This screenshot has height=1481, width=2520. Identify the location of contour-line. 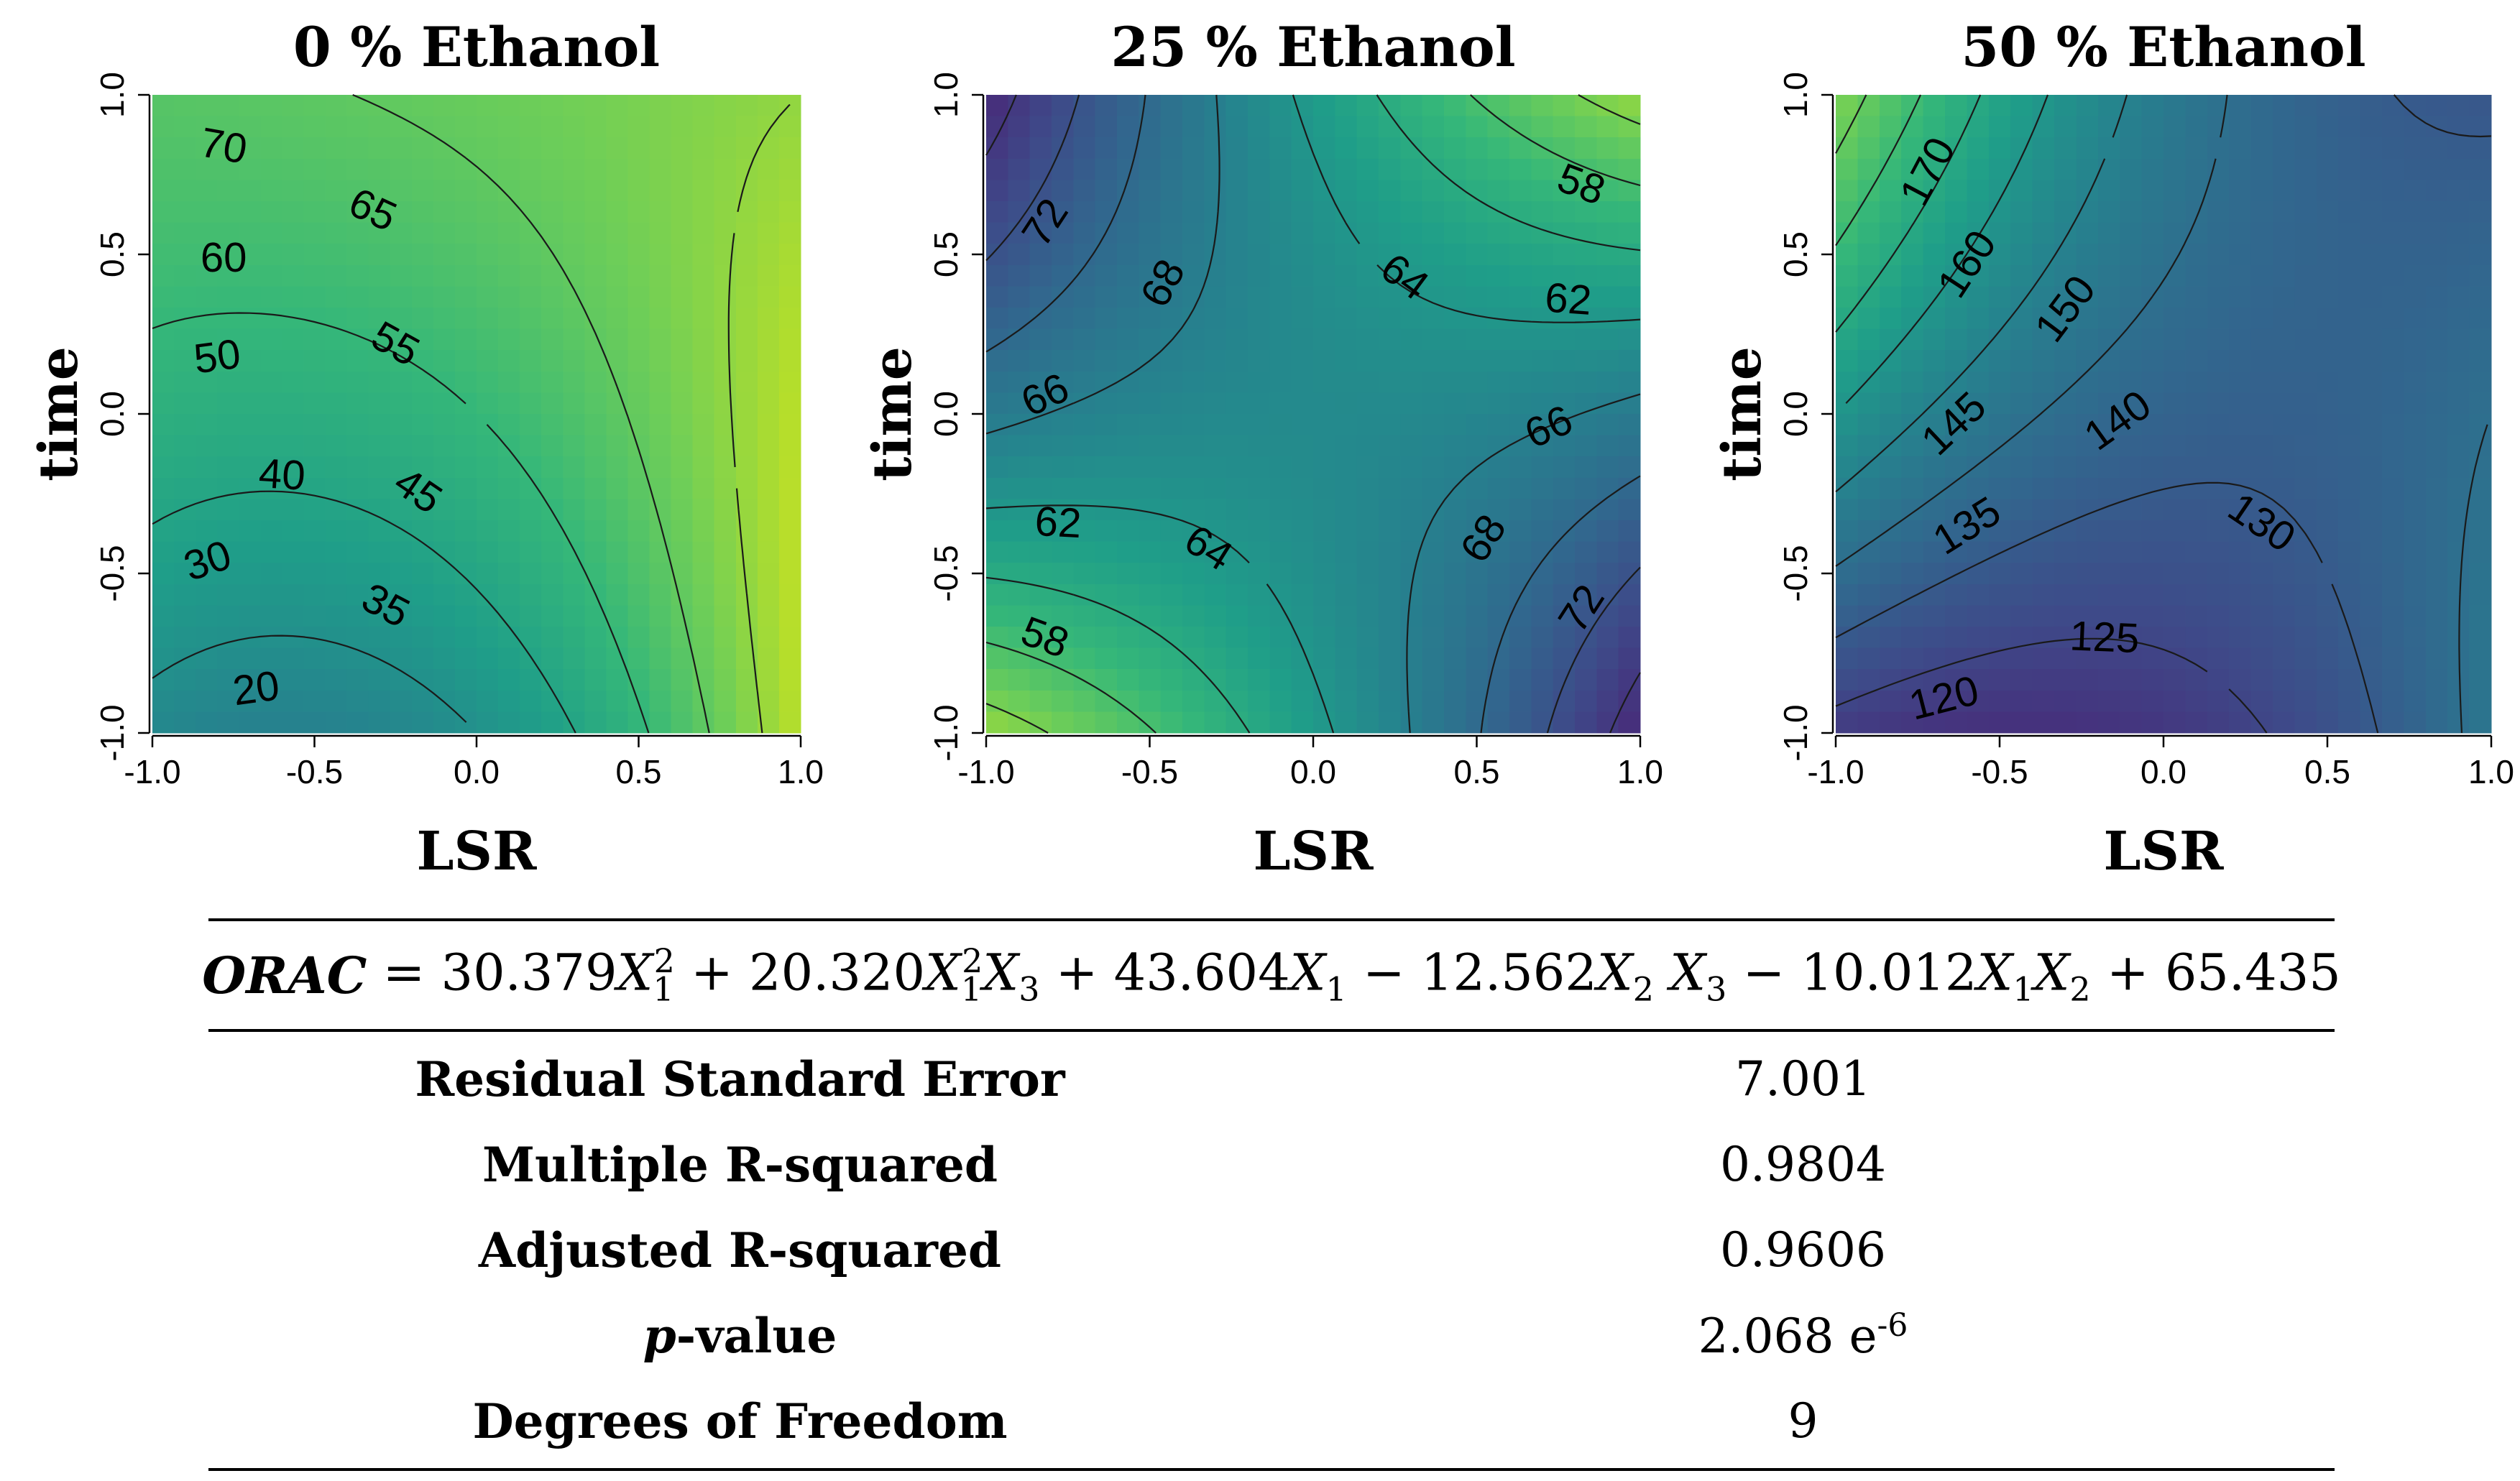
(1313, 414).